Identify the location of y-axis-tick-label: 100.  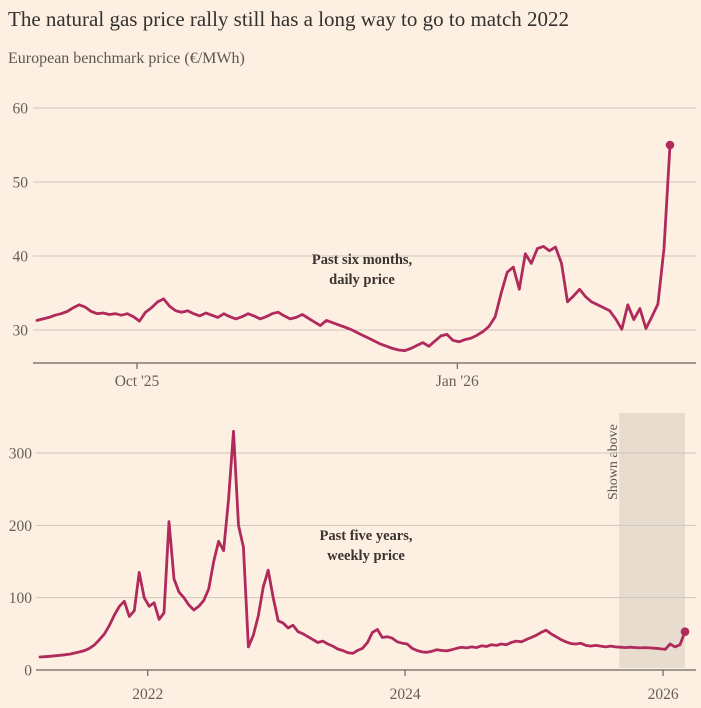
(21, 598).